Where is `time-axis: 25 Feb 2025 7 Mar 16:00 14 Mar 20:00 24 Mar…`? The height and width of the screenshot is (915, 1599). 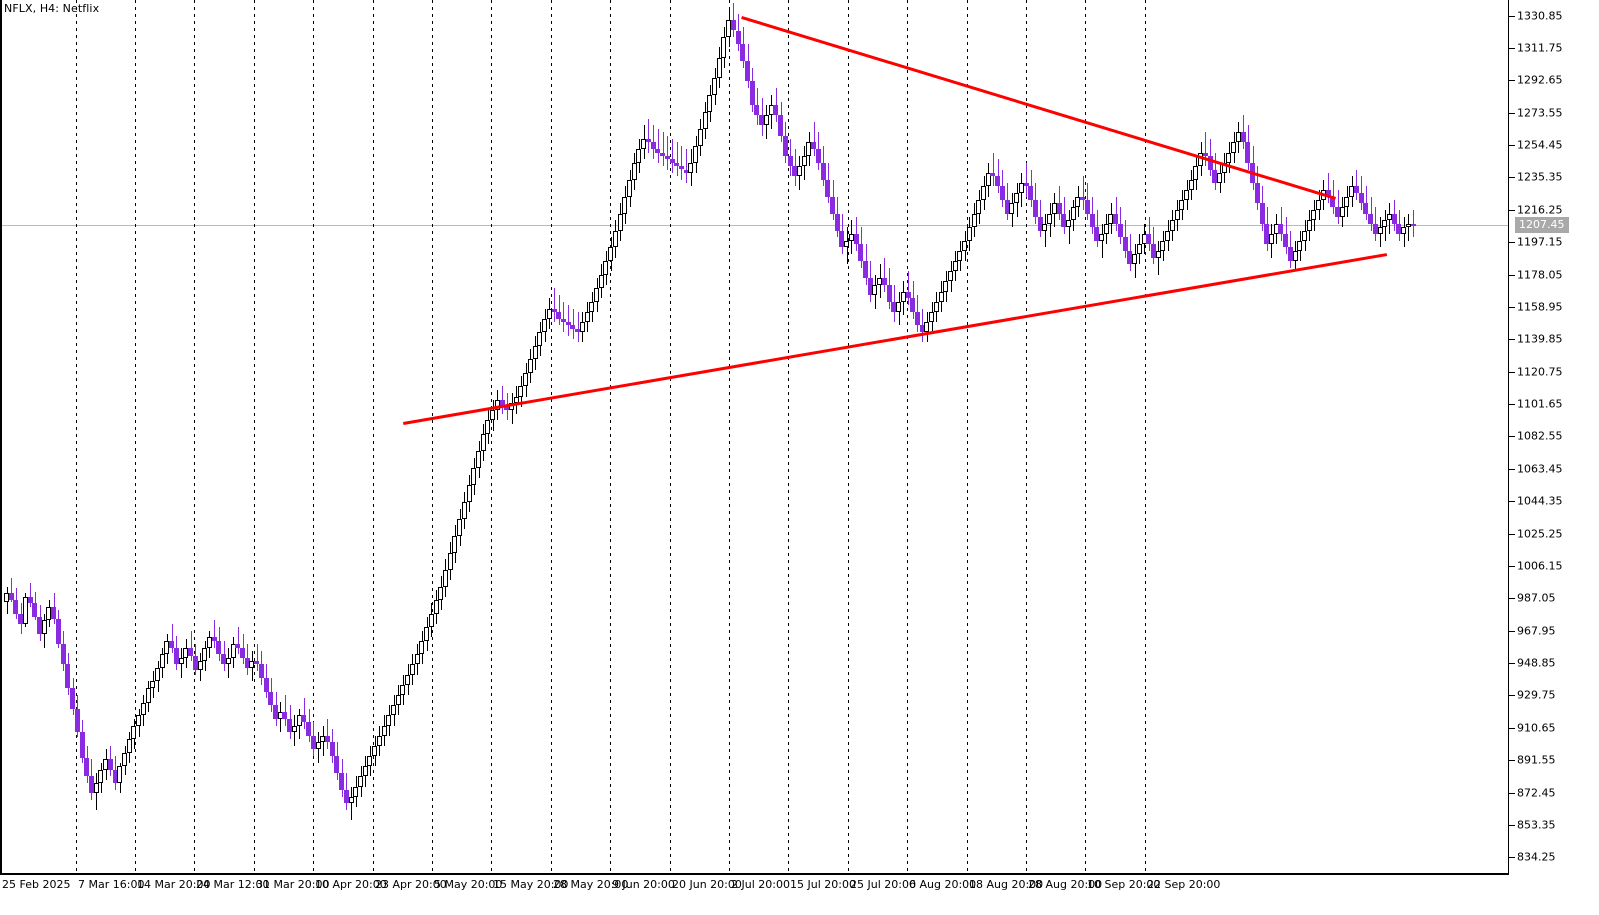 time-axis: 25 Feb 2025 7 Mar 16:00 14 Mar 20:00 24 Mar… is located at coordinates (754, 895).